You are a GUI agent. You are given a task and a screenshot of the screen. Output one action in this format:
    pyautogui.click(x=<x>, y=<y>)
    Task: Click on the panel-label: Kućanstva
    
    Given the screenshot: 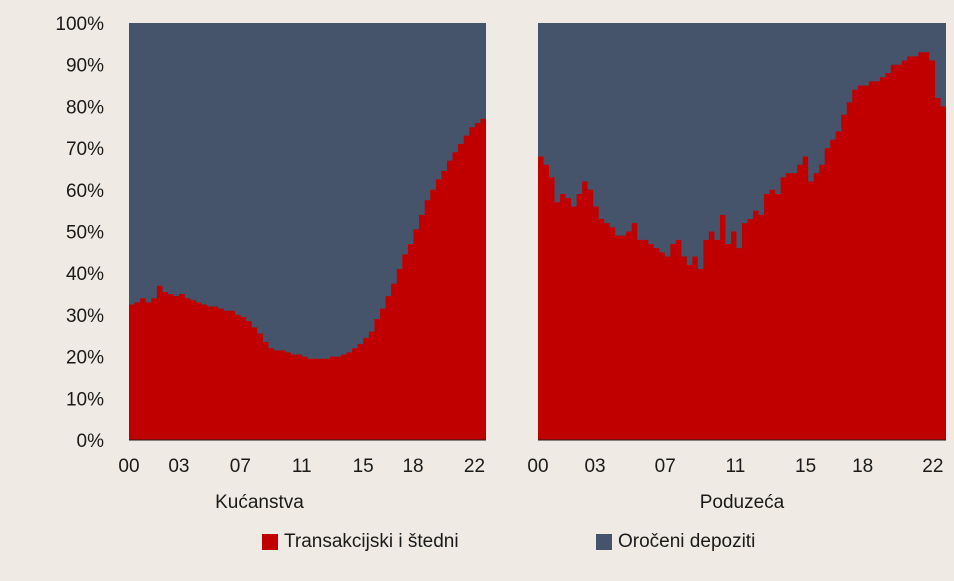 What is the action you would take?
    pyautogui.click(x=259, y=502)
    